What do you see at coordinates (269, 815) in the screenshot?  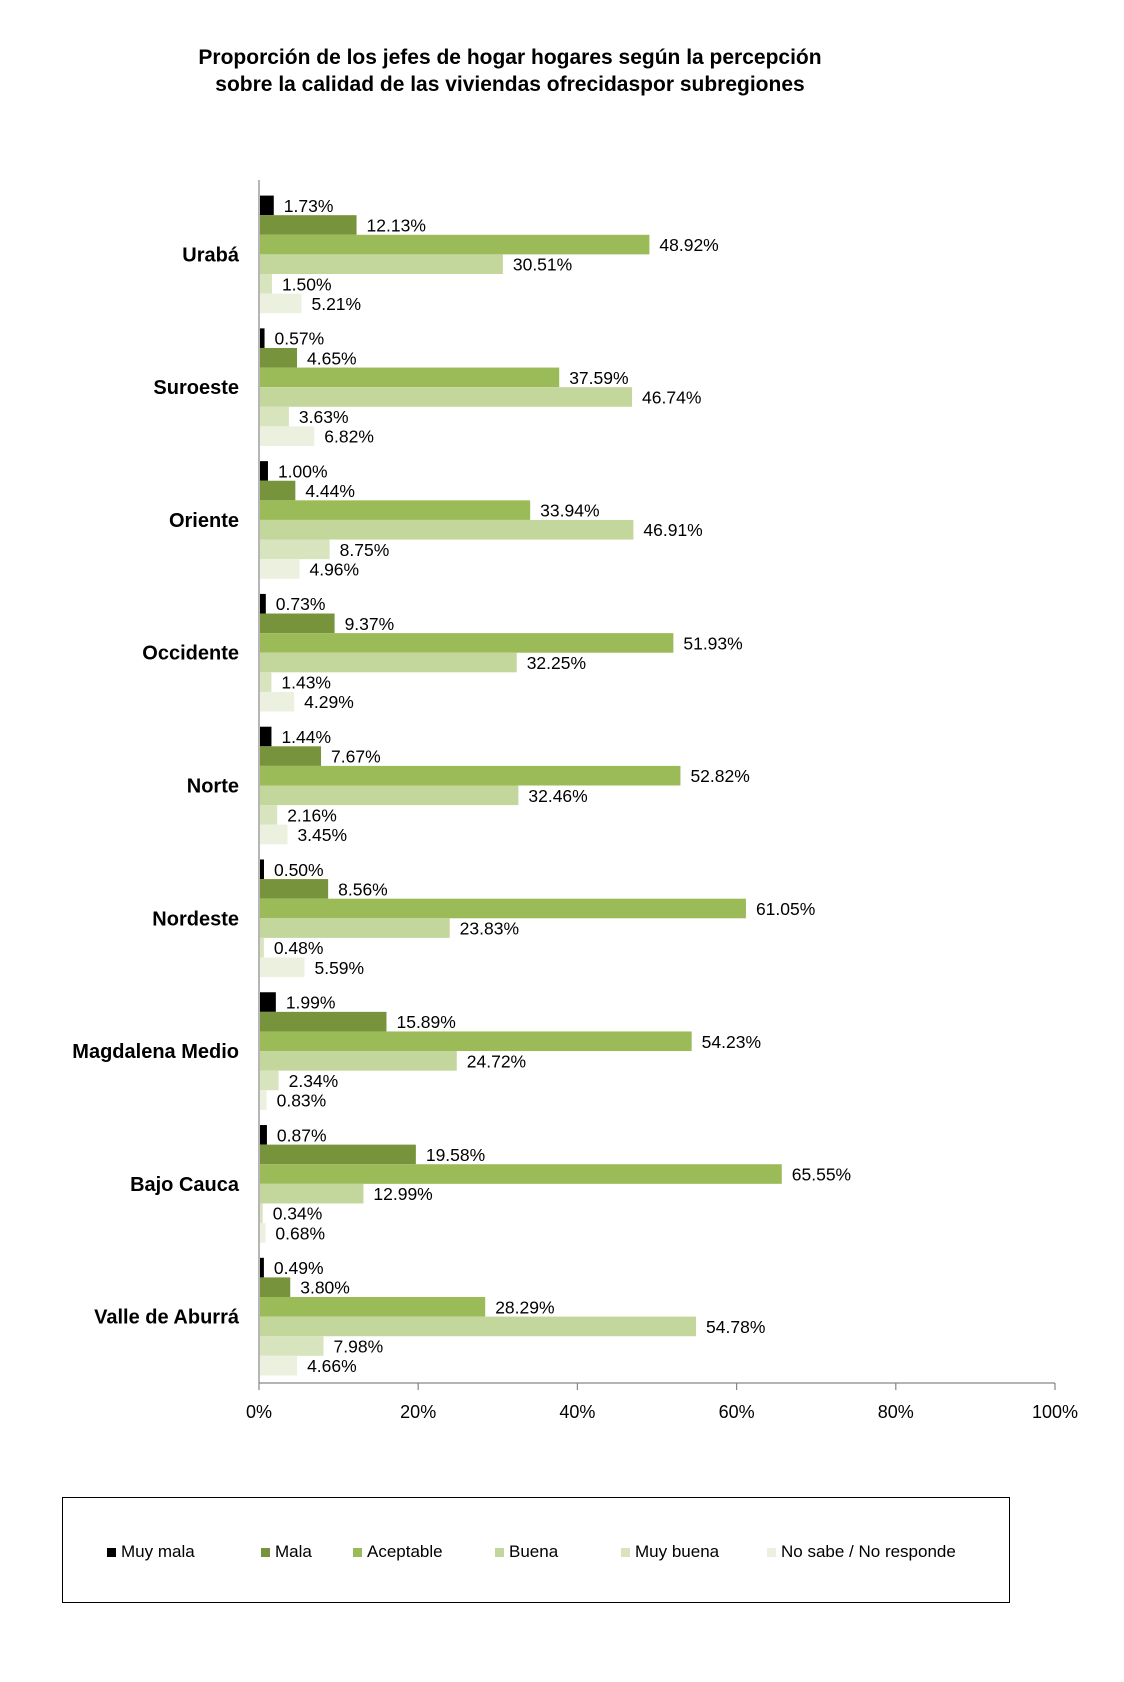 I see `bar-norte-muy-buena` at bounding box center [269, 815].